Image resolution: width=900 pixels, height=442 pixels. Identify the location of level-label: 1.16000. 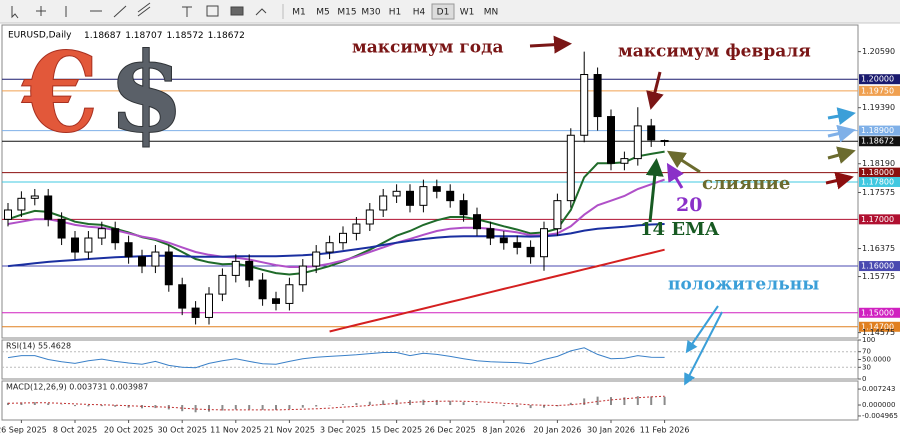
(877, 266).